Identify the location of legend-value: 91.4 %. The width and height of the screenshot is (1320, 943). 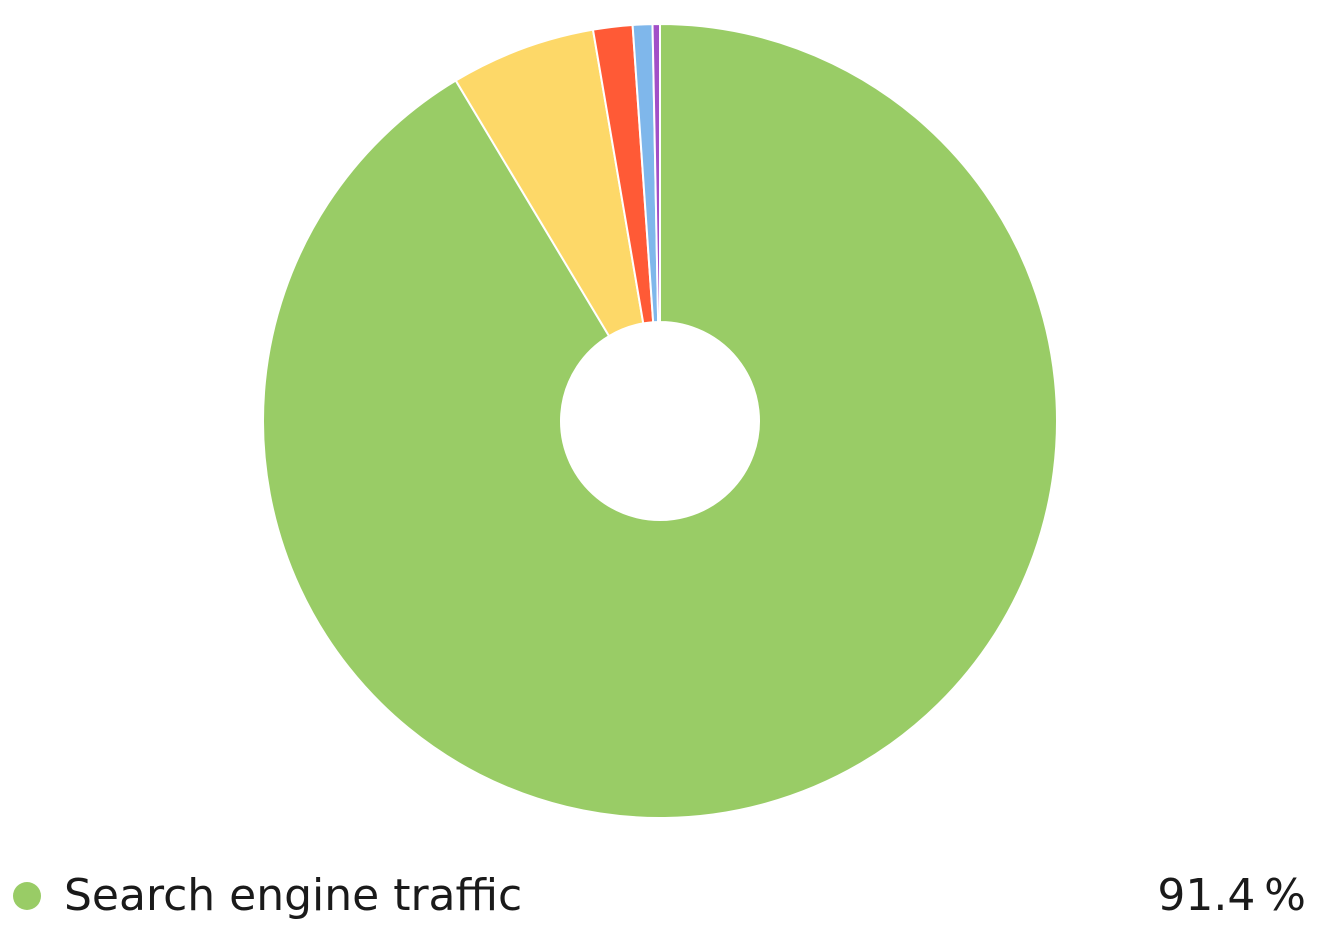
(1231, 895).